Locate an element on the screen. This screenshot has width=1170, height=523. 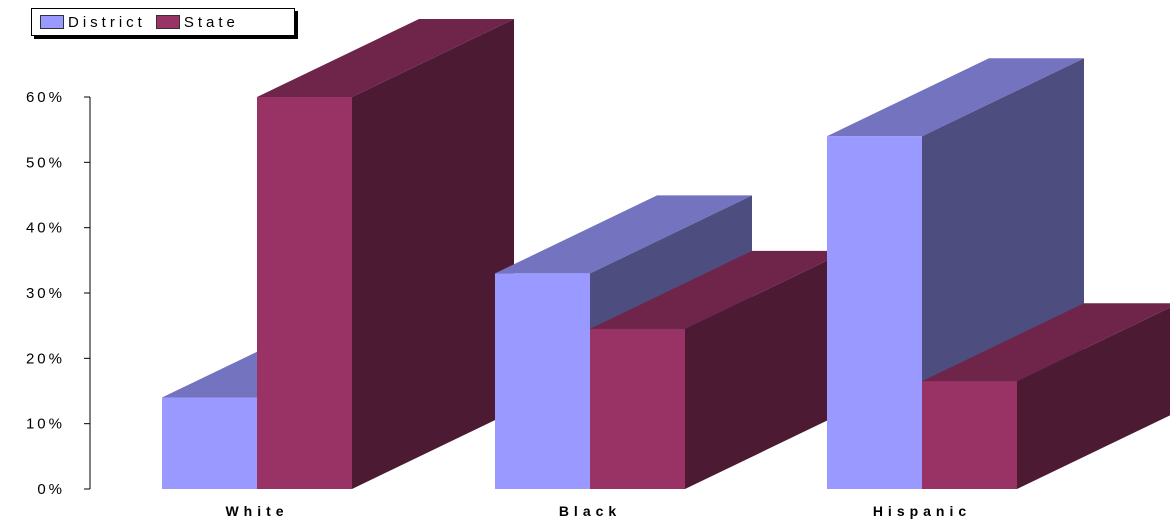
legend-label-state: State is located at coordinates (211, 22).